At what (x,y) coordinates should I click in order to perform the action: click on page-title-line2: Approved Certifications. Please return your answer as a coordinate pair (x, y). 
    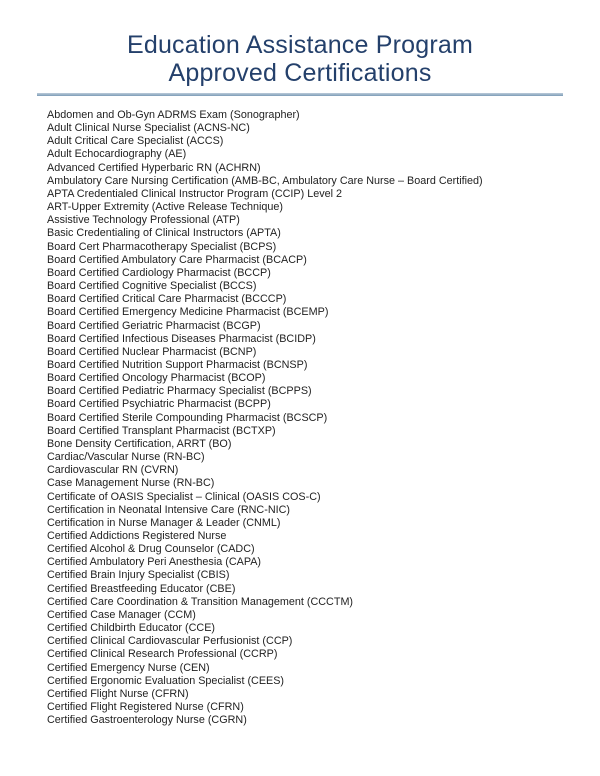
    Looking at the image, I should click on (300, 73).